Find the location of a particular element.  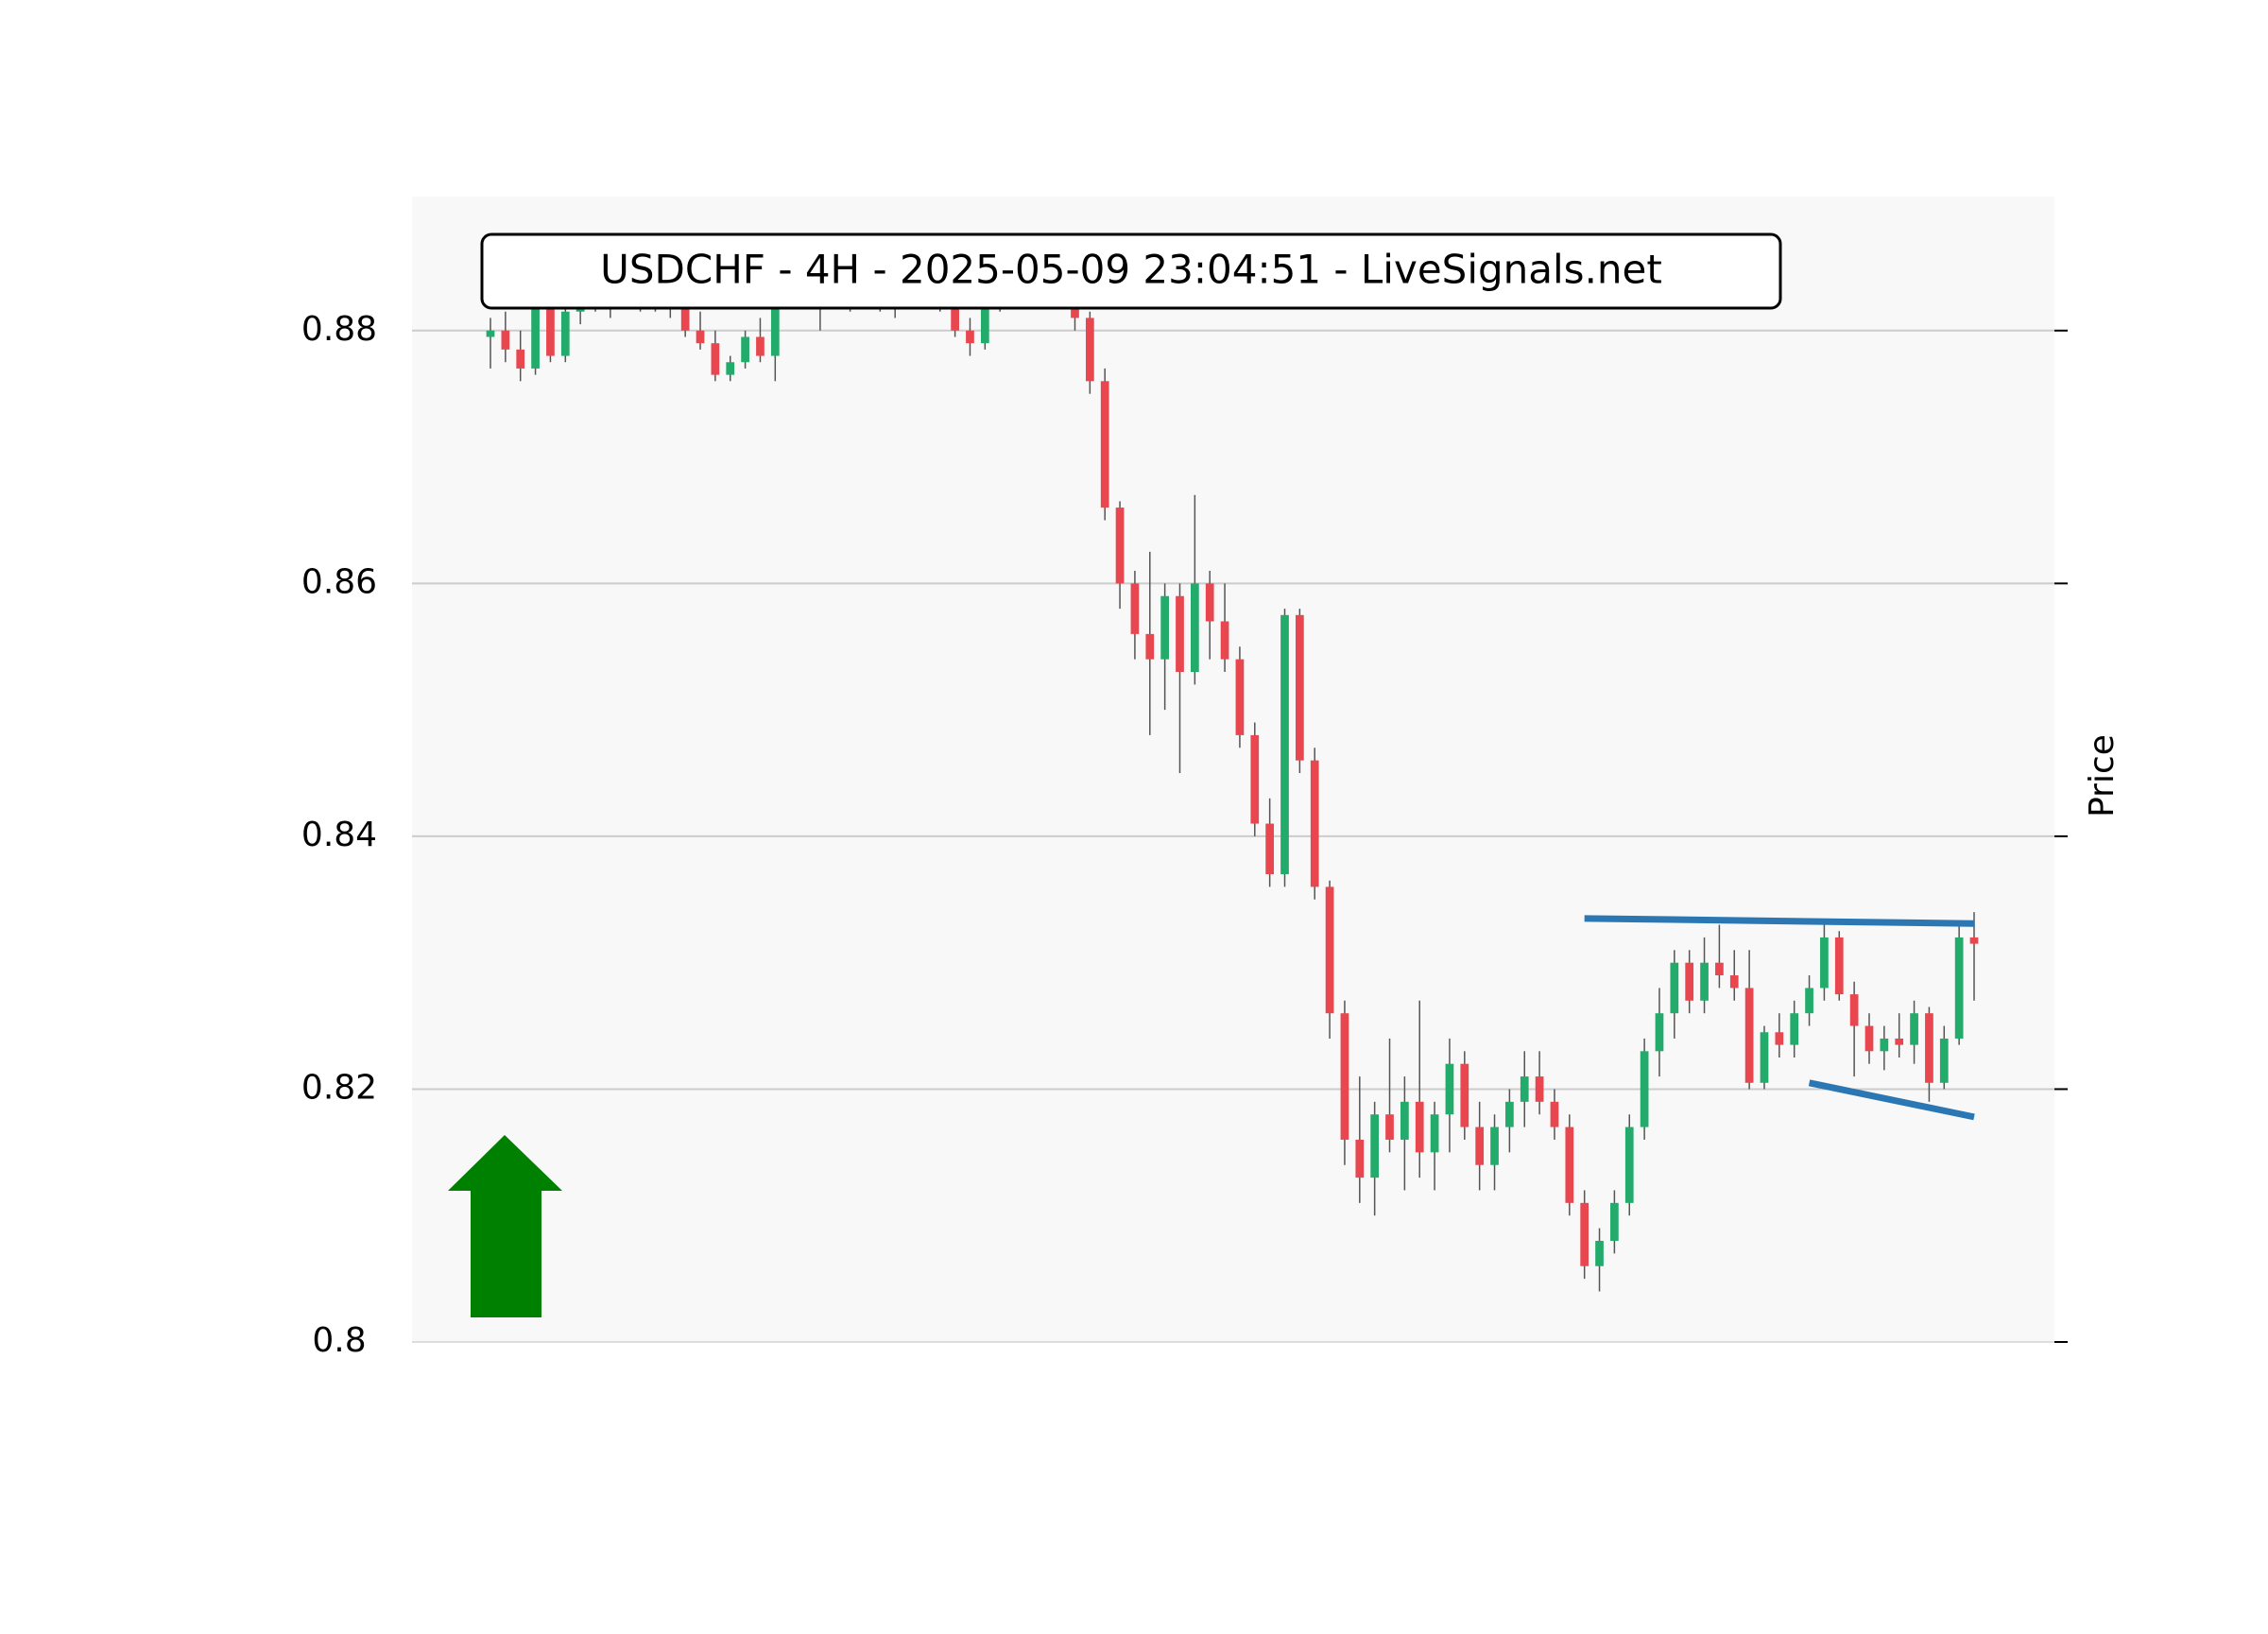

y-tick-label: 0.82 is located at coordinates (339, 1087).